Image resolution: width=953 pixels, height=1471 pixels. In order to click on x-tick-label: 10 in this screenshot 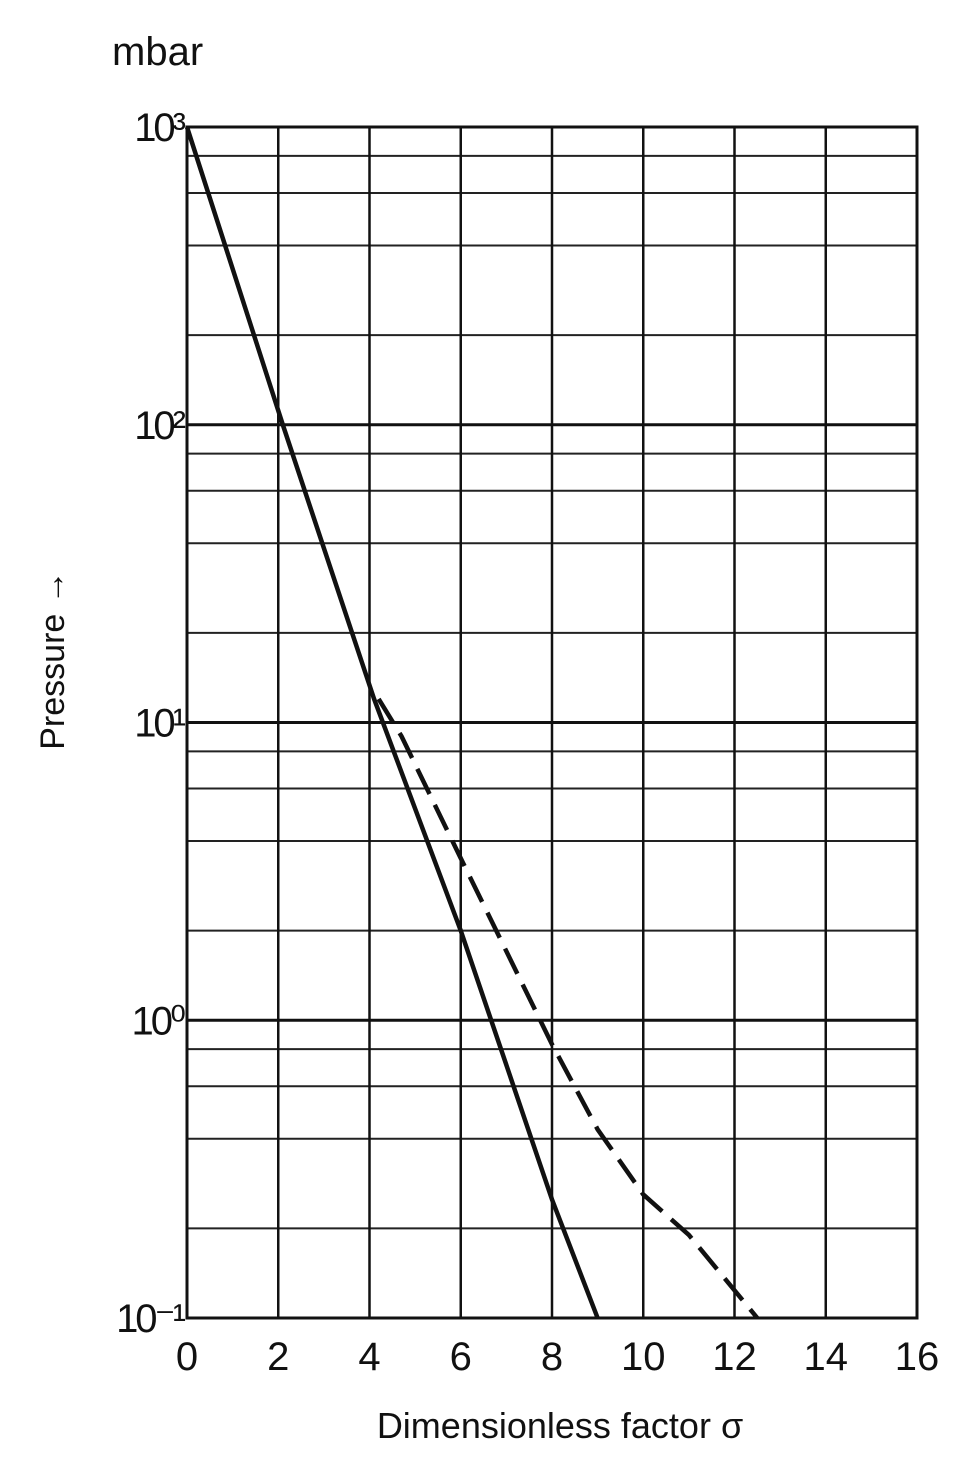, I will do `click(643, 1357)`.